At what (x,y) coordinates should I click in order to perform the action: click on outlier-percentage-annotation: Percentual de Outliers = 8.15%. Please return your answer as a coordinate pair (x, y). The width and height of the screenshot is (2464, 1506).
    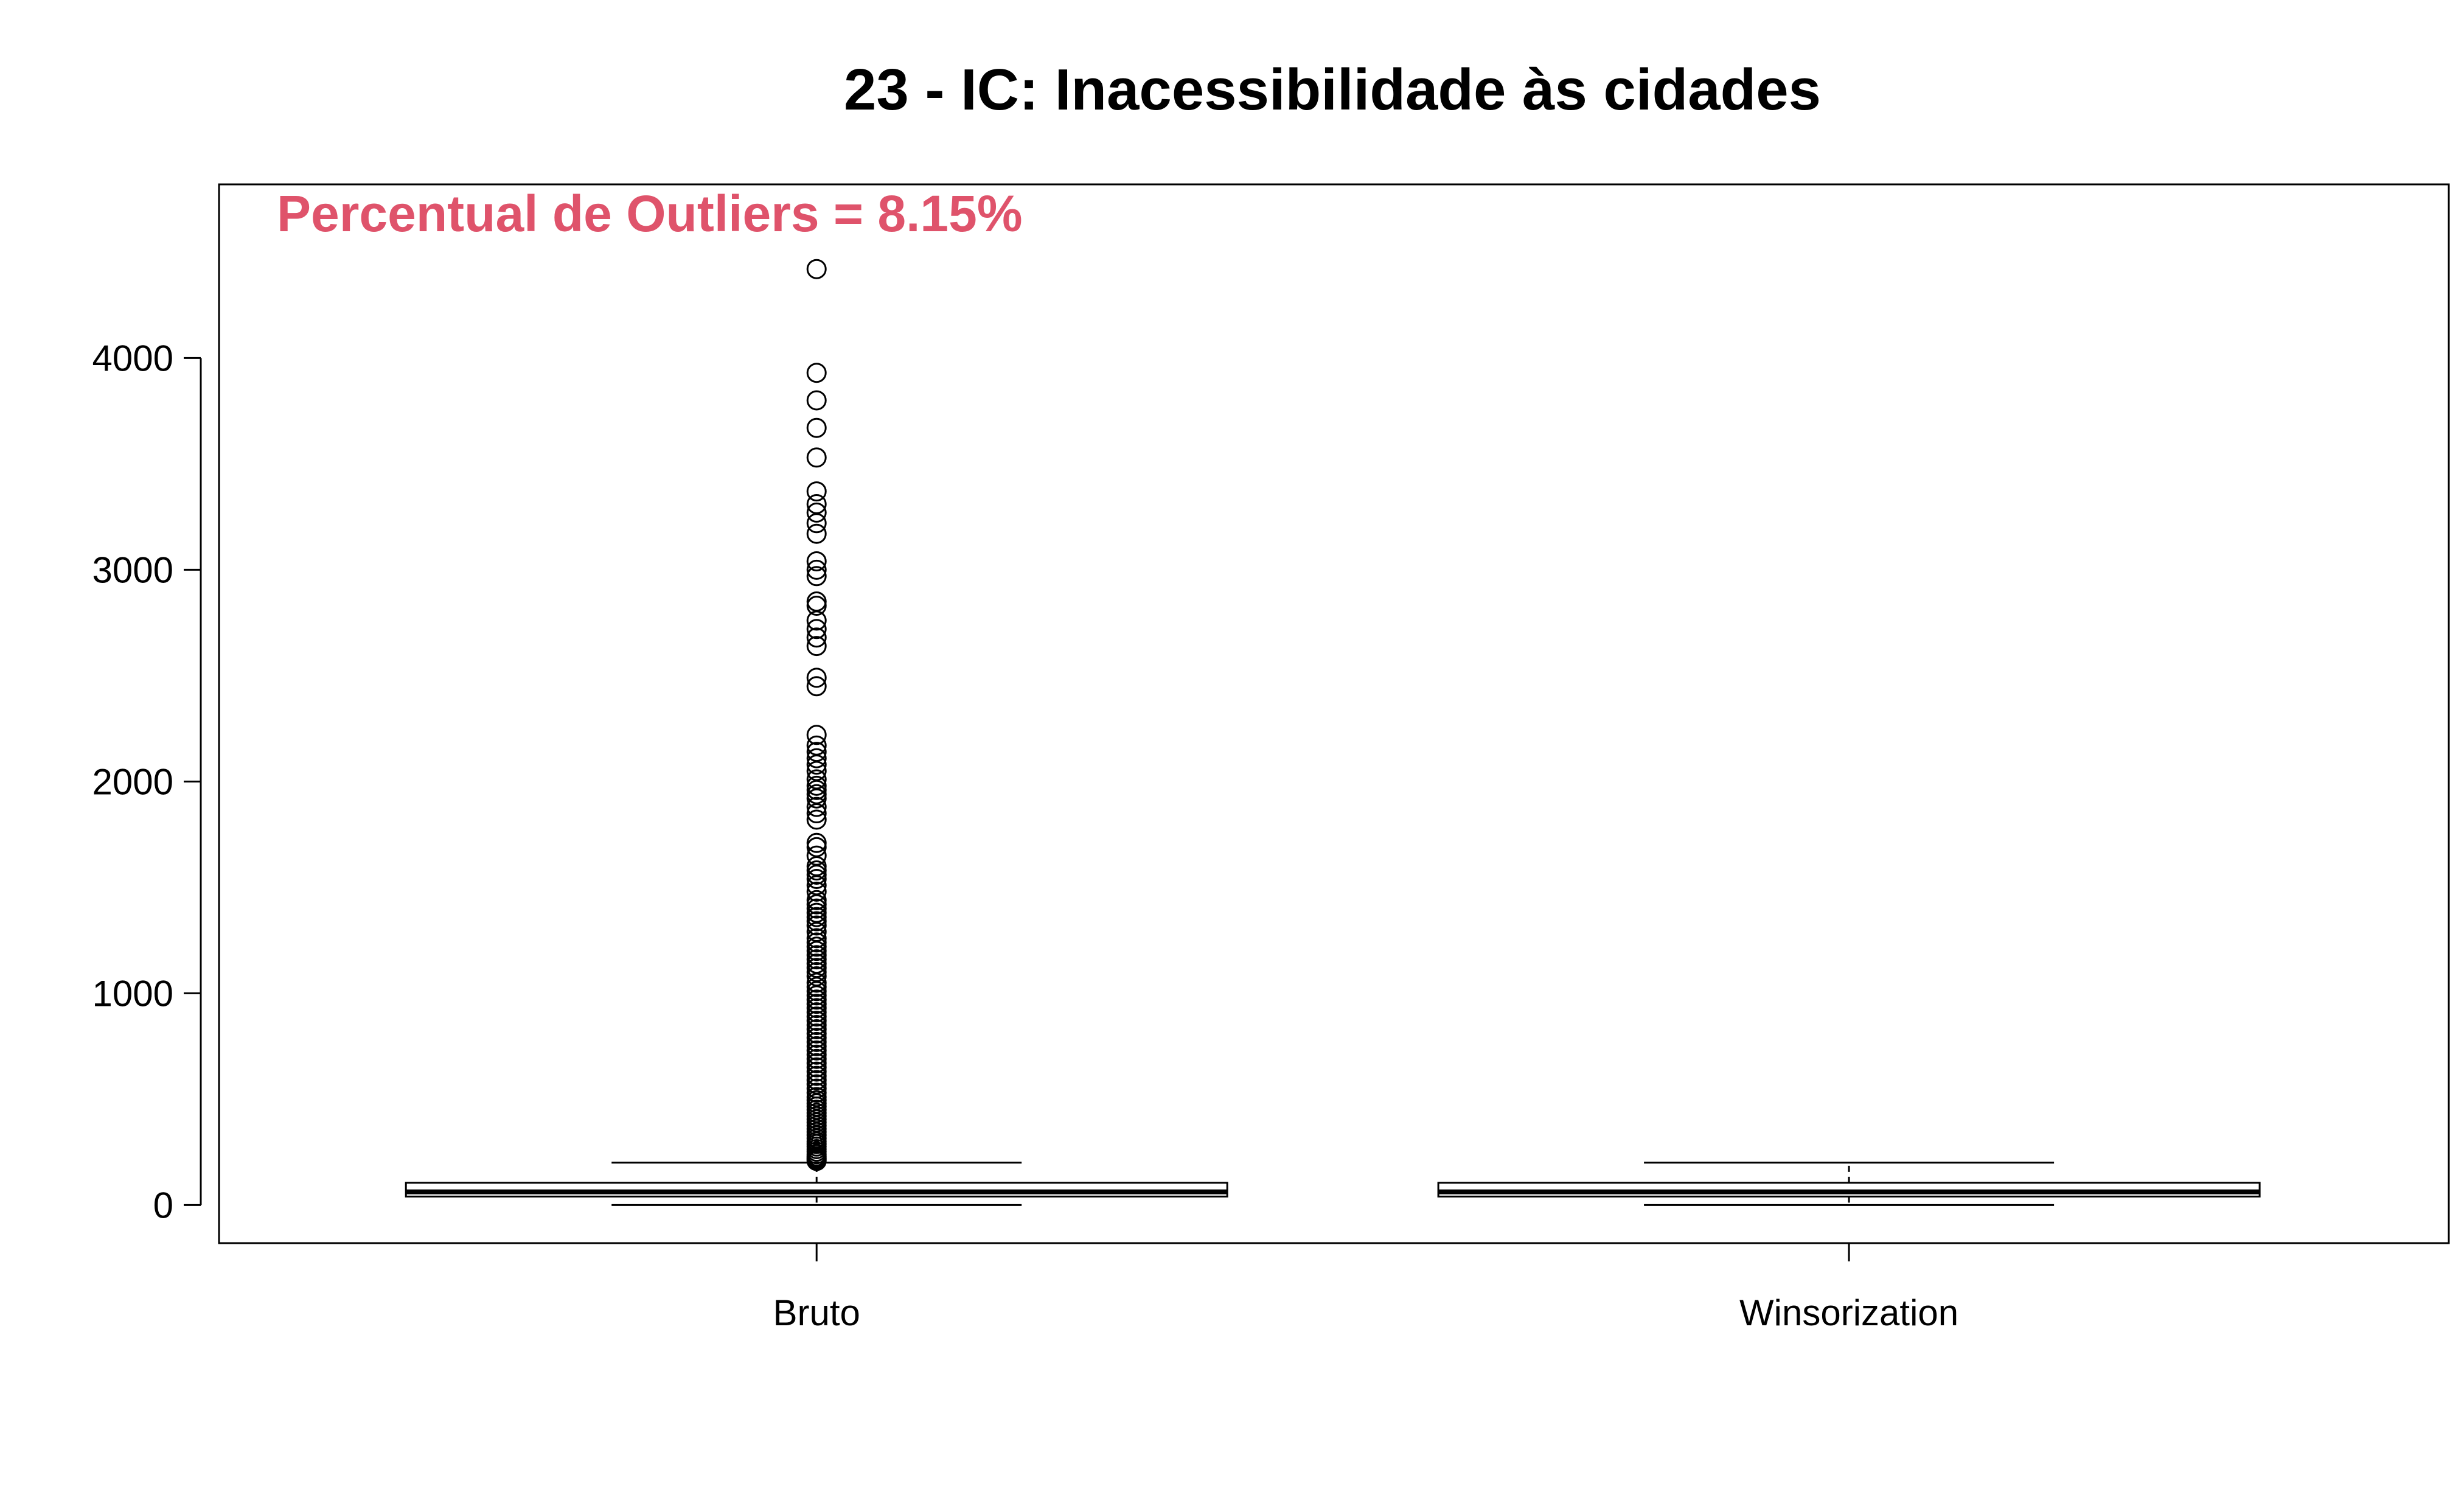
    Looking at the image, I should click on (650, 214).